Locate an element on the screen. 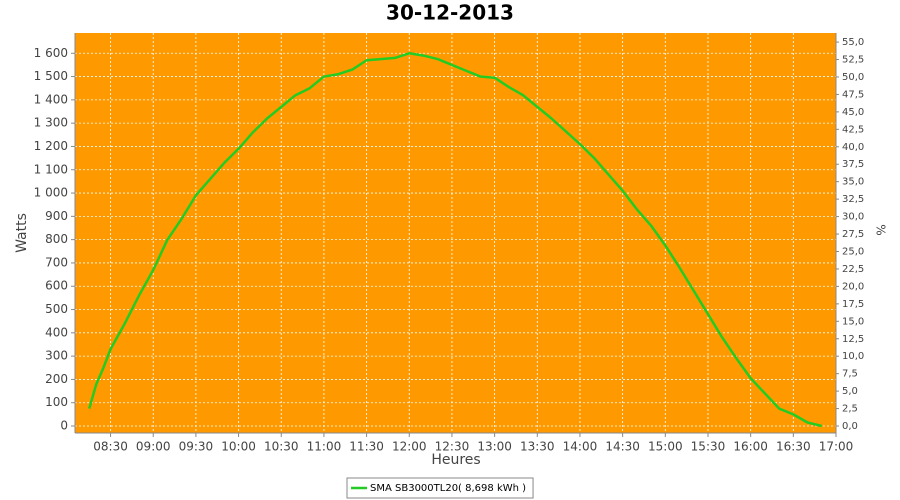 The image size is (900, 500). x-tick-label: 08:30 is located at coordinates (110, 447).